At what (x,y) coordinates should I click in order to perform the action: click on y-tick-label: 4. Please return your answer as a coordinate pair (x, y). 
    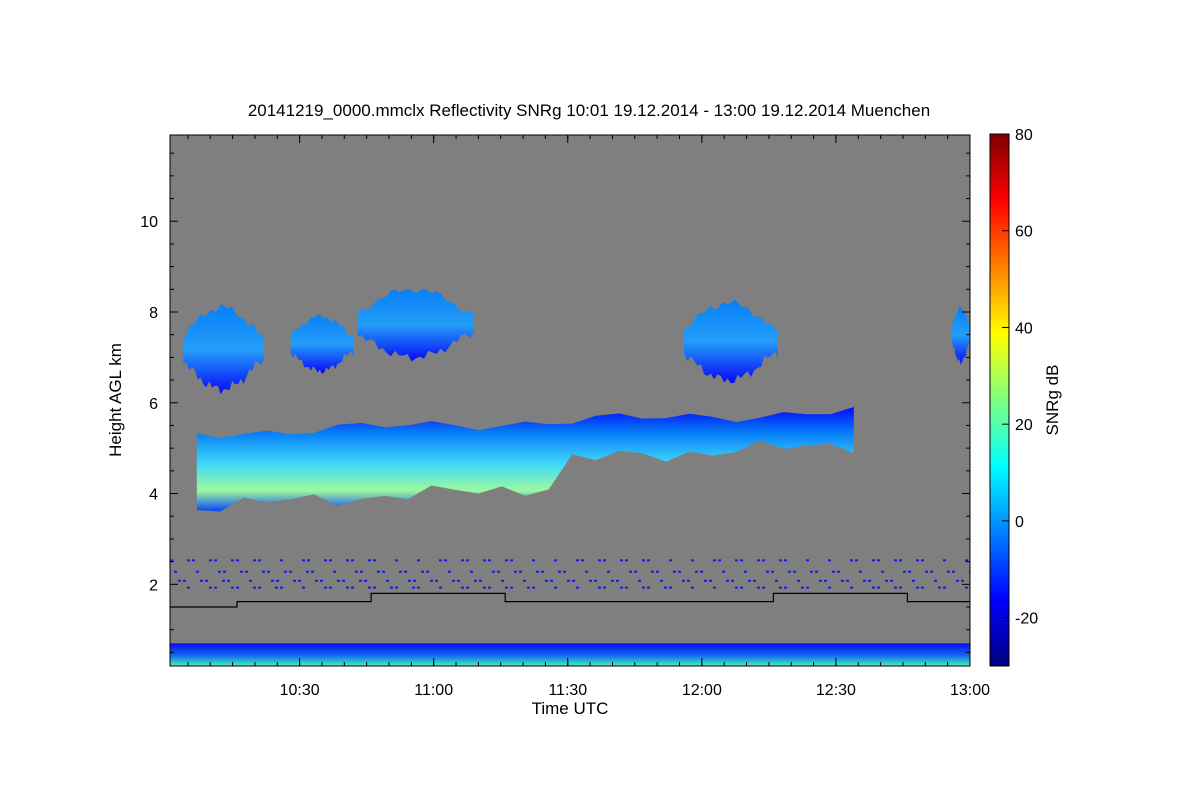
    Looking at the image, I should click on (153, 495).